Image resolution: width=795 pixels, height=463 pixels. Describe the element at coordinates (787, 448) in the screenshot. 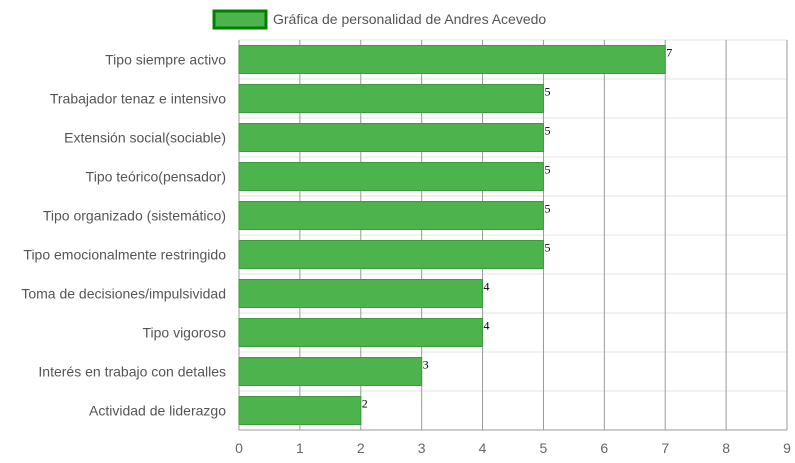

I see `x-tick-label: 9` at that location.